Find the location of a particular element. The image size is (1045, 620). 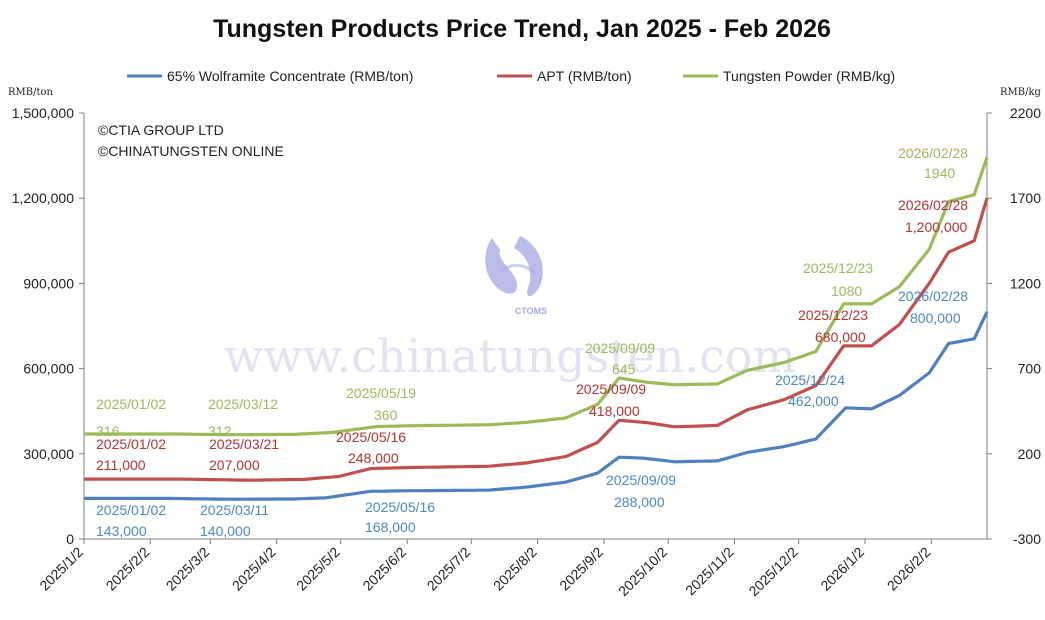

x-tick-label: 2025/8/2 is located at coordinates (515, 569).